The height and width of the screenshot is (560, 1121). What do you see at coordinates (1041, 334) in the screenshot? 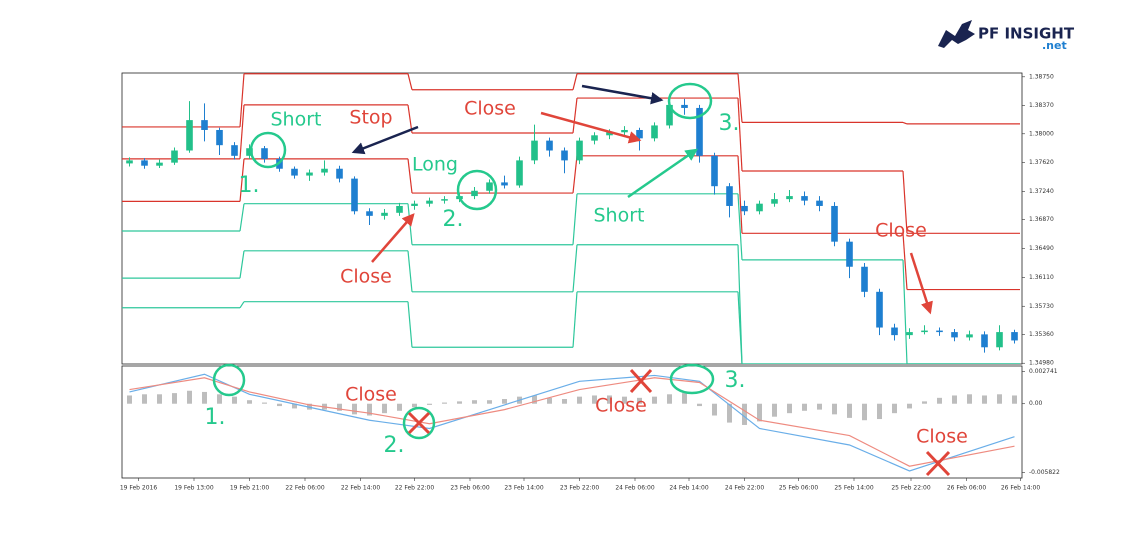
I see `y-tick-label: 1.35360` at bounding box center [1041, 334].